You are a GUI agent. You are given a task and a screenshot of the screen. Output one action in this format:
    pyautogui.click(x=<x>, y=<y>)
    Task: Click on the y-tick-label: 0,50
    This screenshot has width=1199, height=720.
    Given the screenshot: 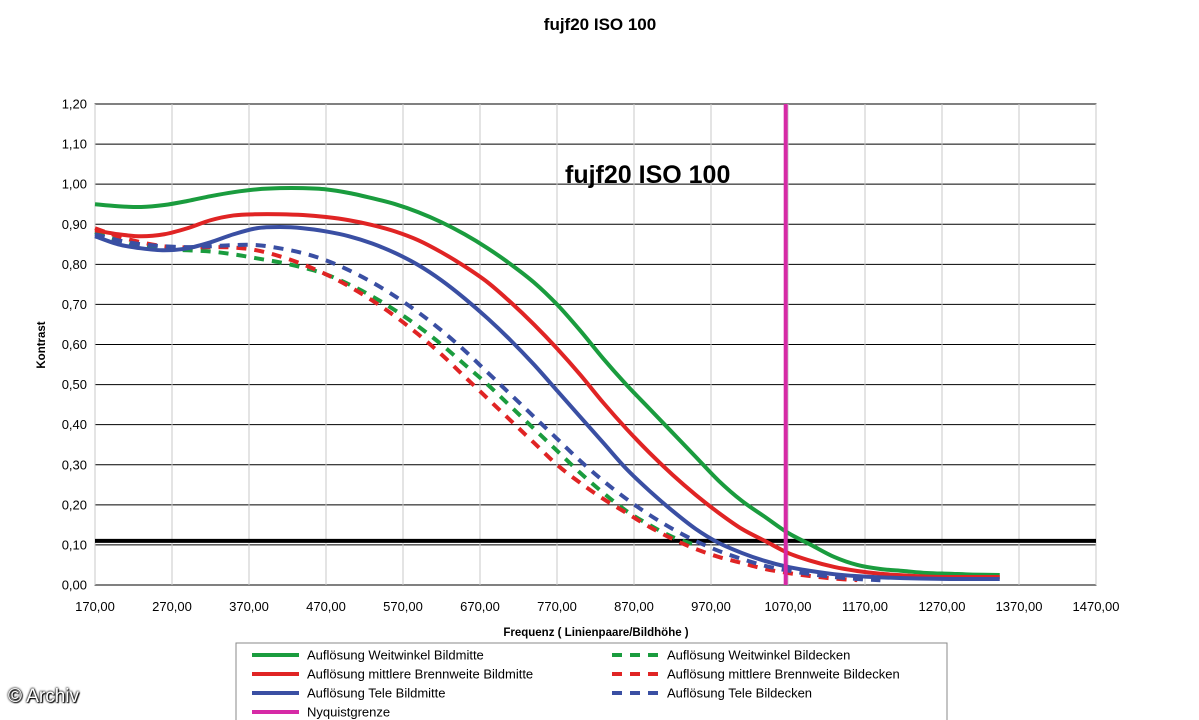 What is the action you would take?
    pyautogui.click(x=74, y=384)
    